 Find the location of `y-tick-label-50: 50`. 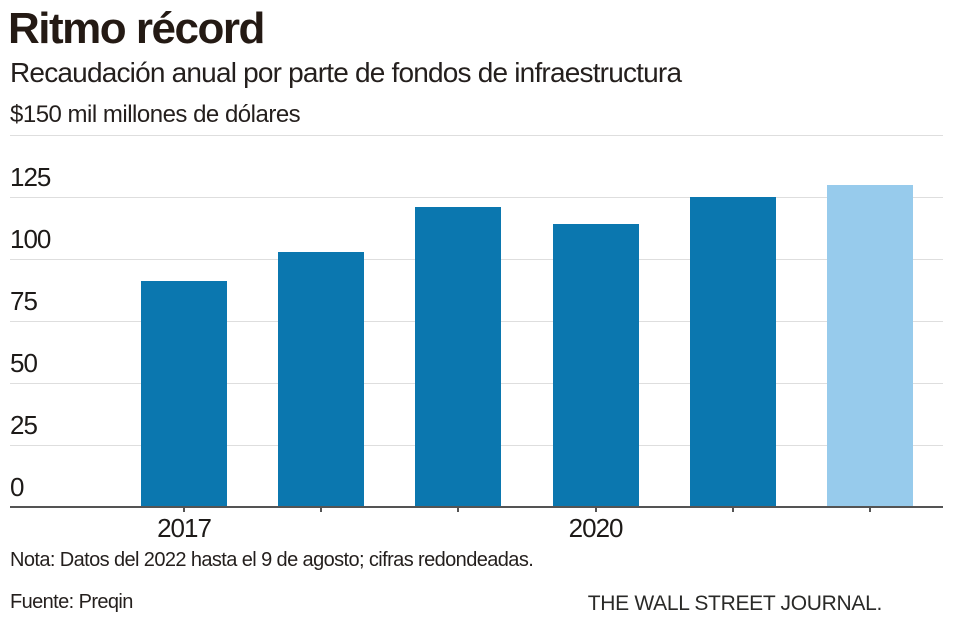

y-tick-label-50: 50 is located at coordinates (24, 363).